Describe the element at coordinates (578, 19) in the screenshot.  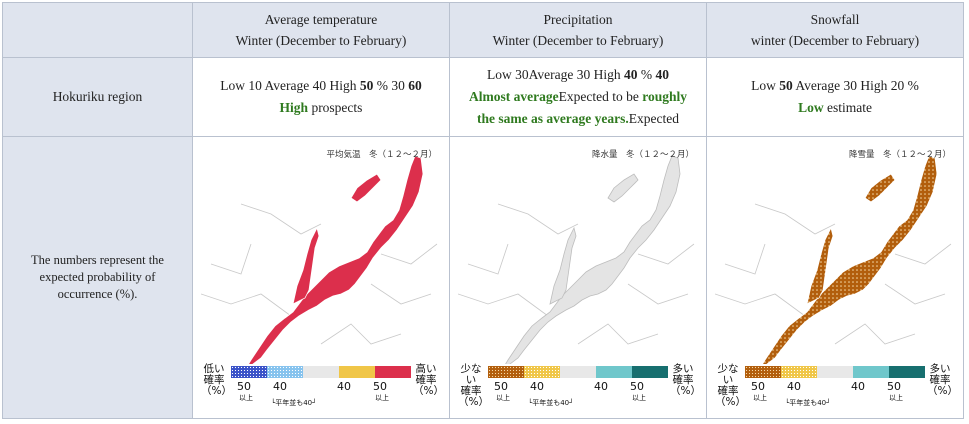
I see `header-precipitation-title: Precipitation` at that location.